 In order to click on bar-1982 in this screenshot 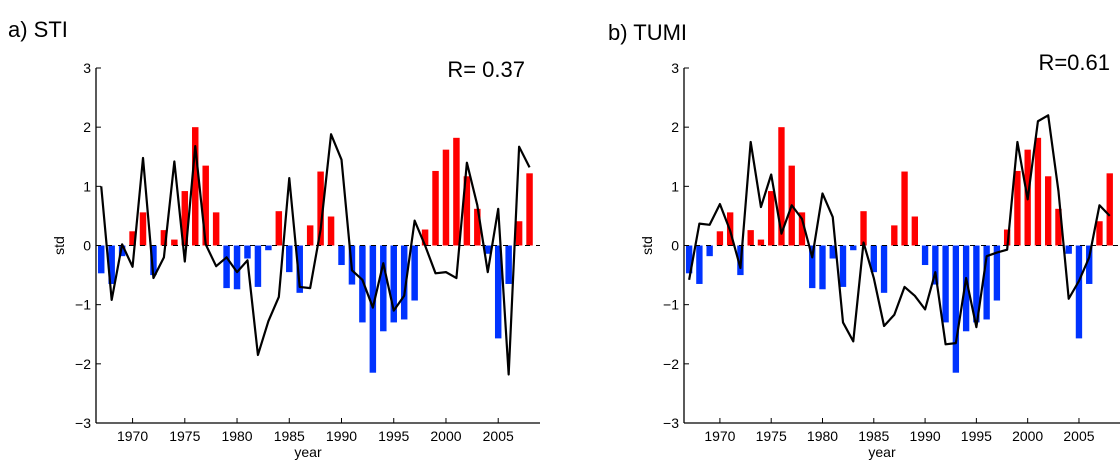, I will do `click(258, 266)`.